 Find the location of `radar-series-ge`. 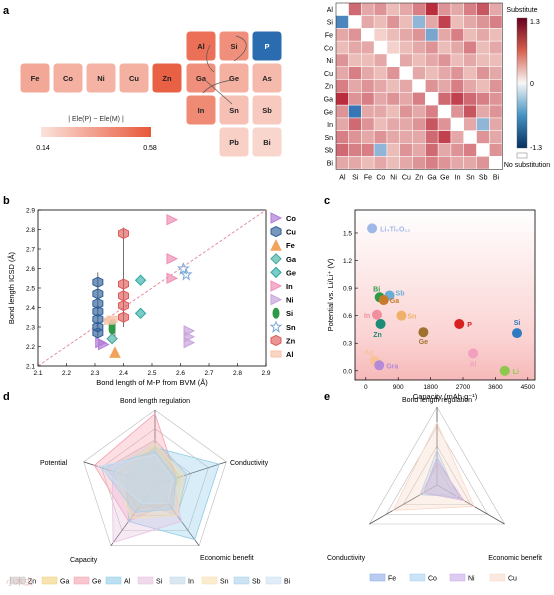

radar-series-ge is located at coordinates (135, 467).